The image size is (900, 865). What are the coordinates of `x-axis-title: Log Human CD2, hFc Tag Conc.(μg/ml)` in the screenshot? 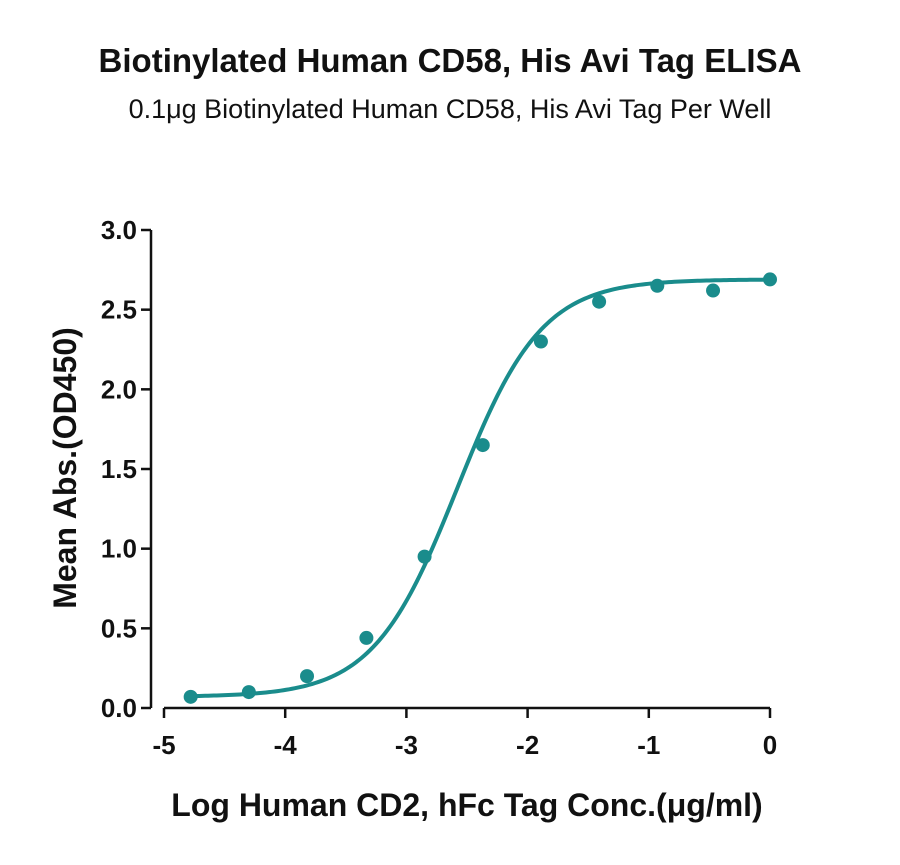 It's located at (466, 805).